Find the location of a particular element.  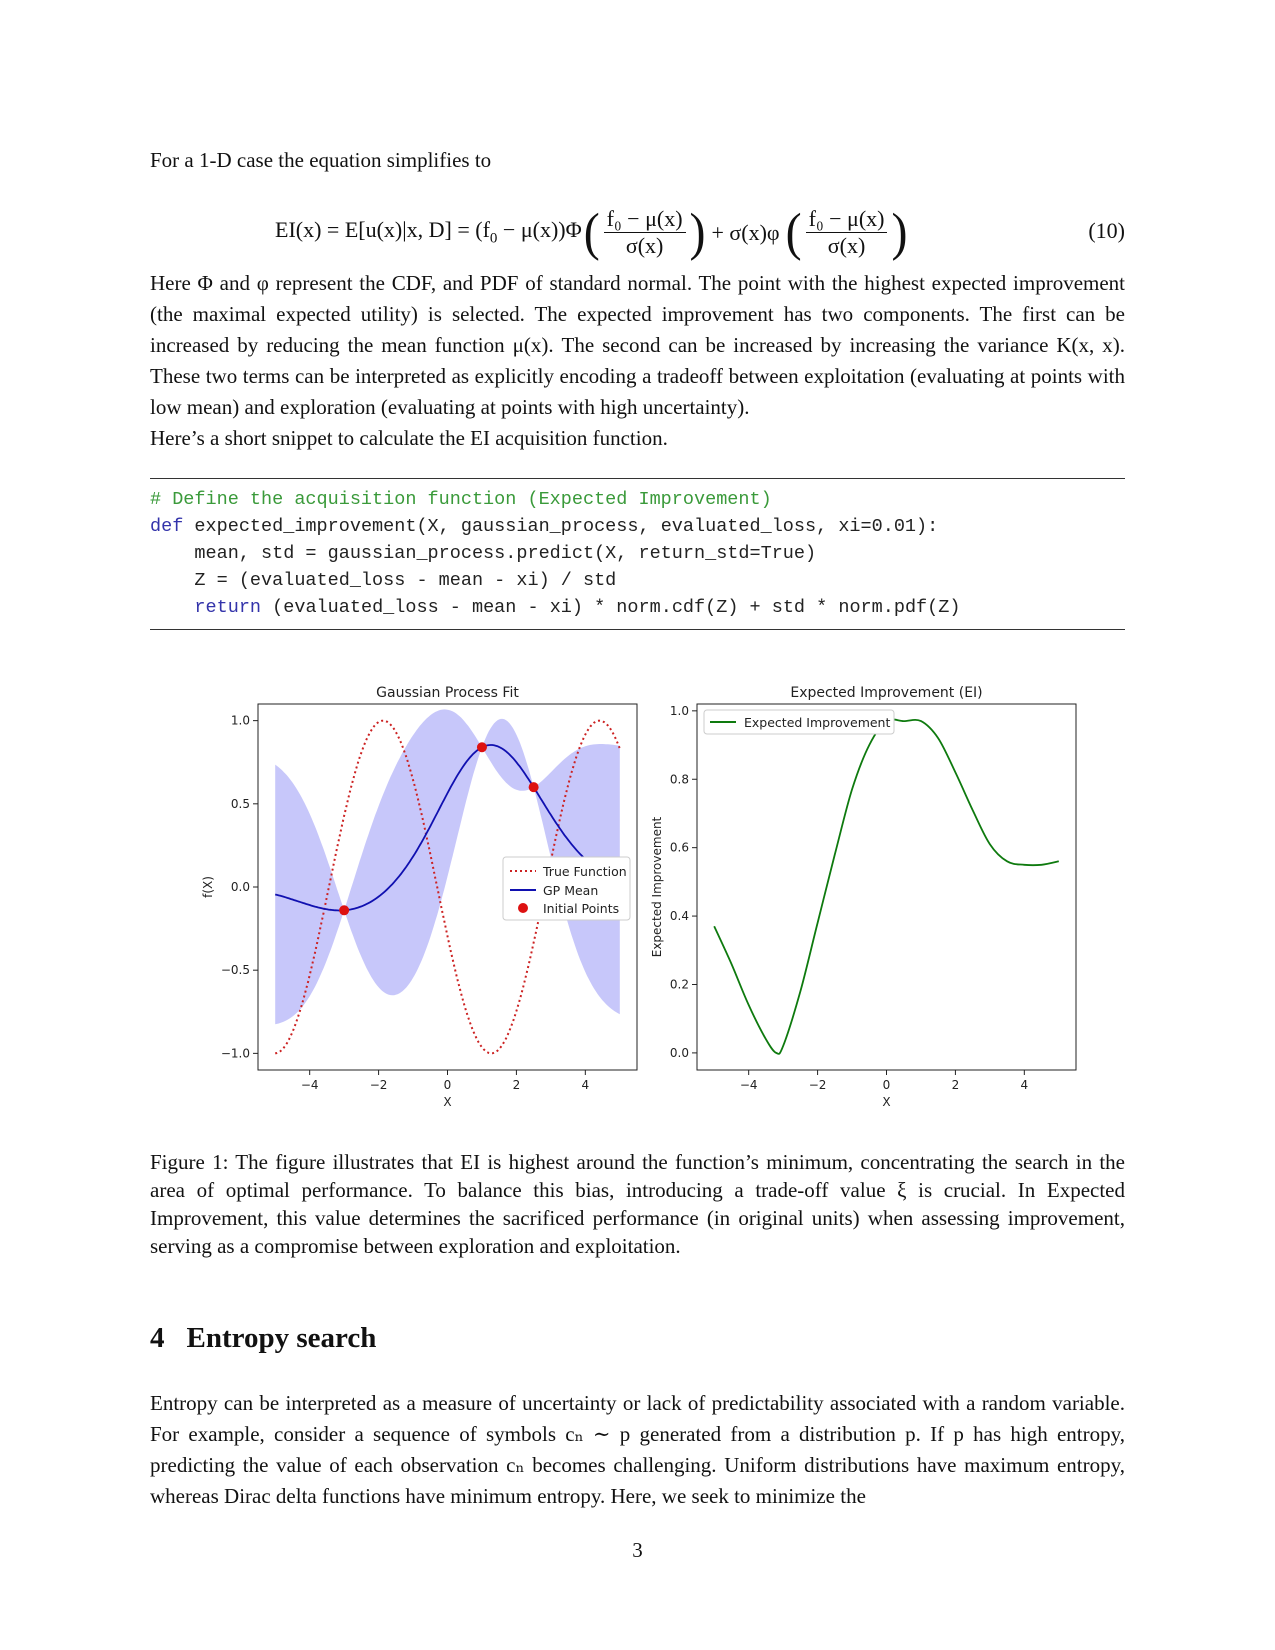

ei-ylabel: Expected Improvement is located at coordinates (657, 886).